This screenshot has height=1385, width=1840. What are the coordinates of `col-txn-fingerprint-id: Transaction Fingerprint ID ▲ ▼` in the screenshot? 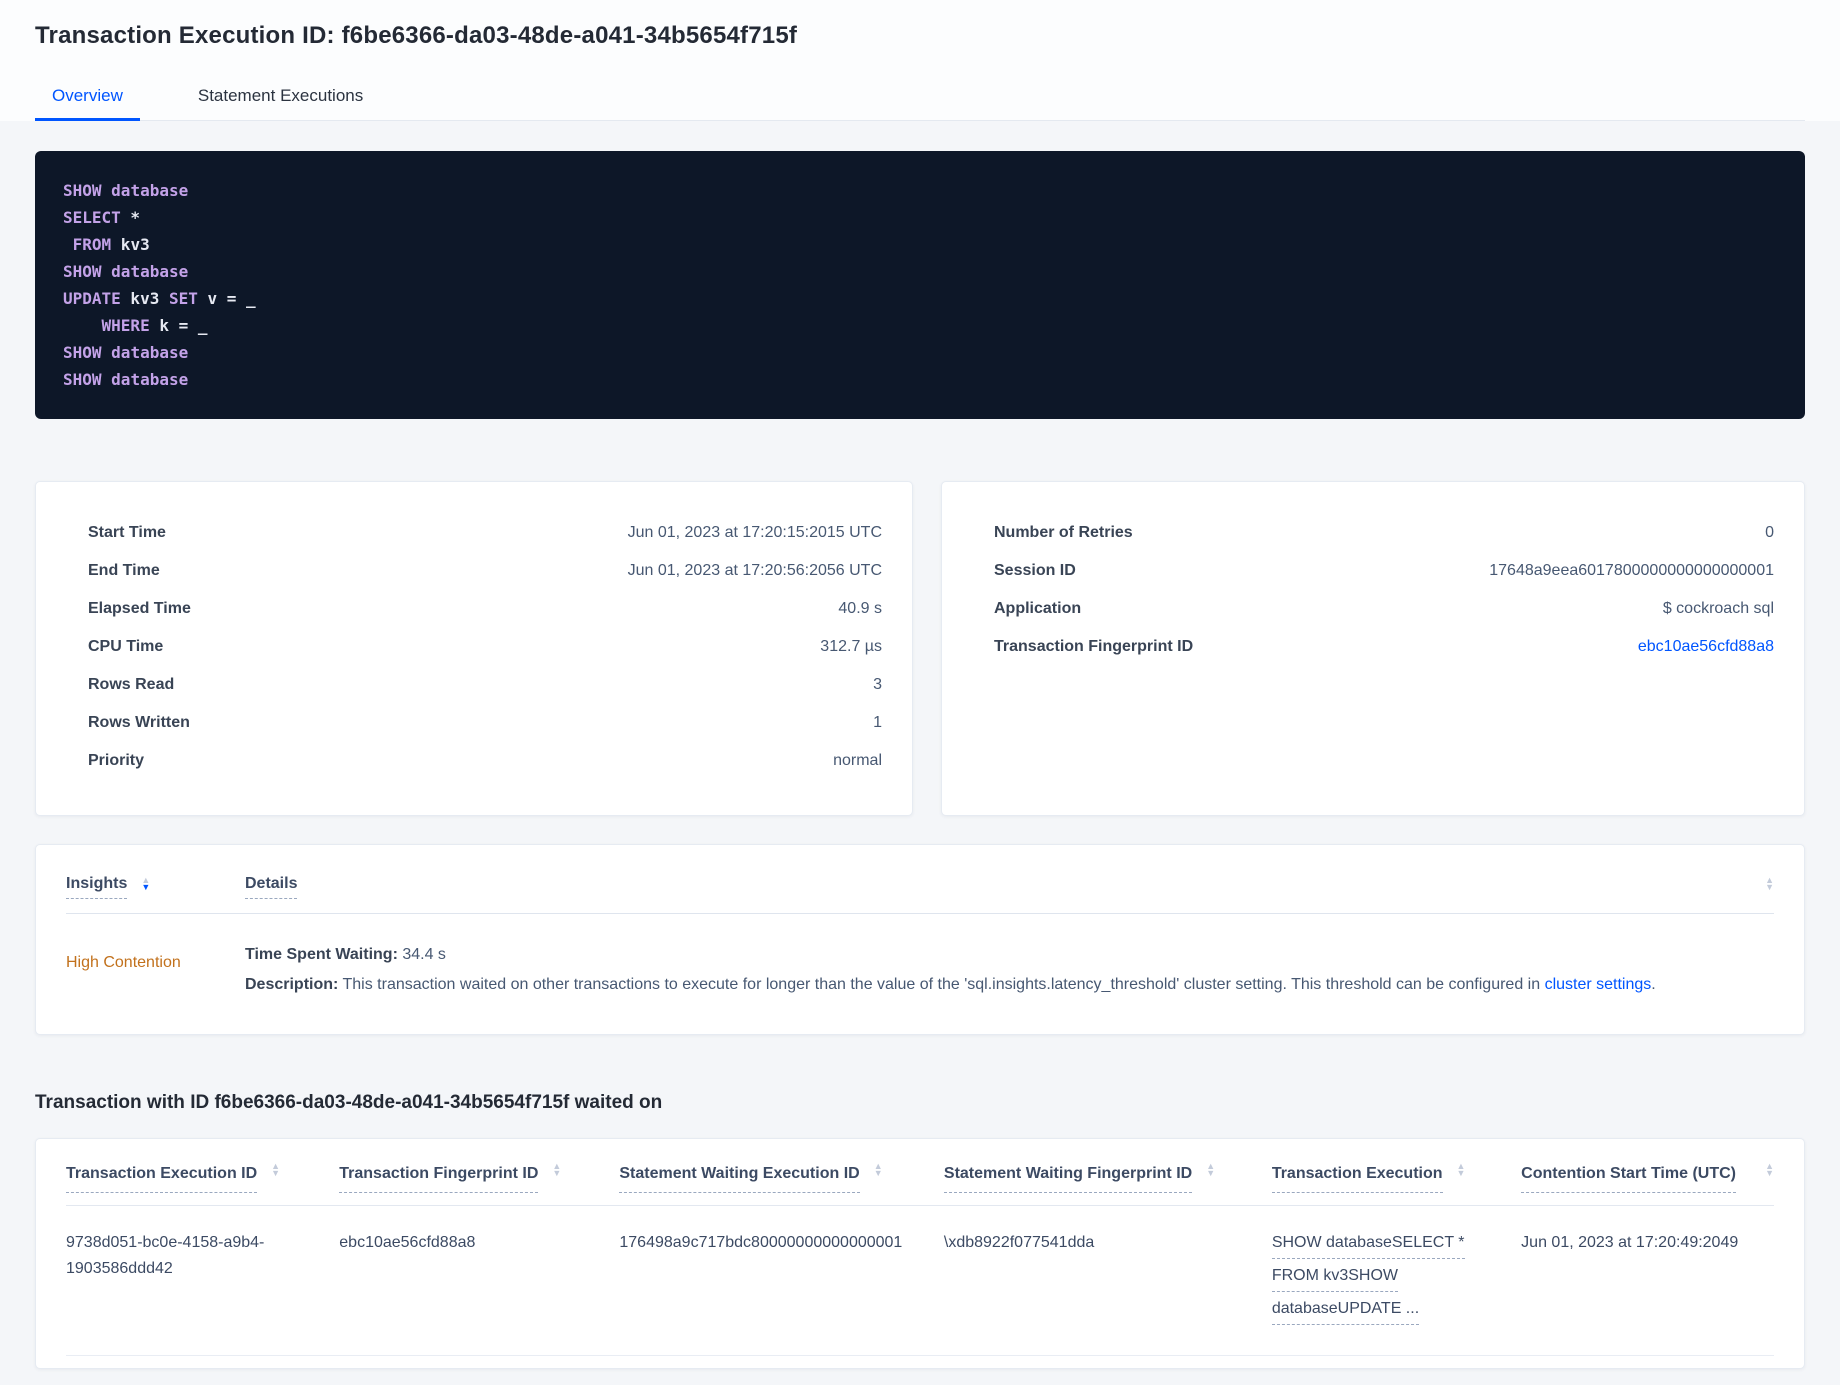 It's located at (479, 1177).